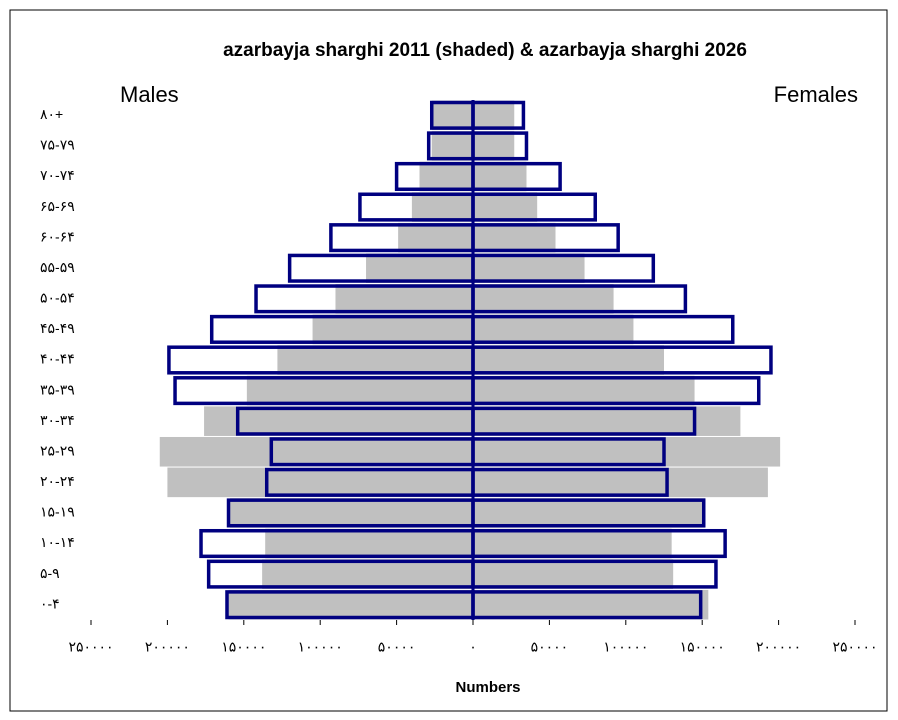  Describe the element at coordinates (149, 94) in the screenshot. I see `males-label: Males` at that location.